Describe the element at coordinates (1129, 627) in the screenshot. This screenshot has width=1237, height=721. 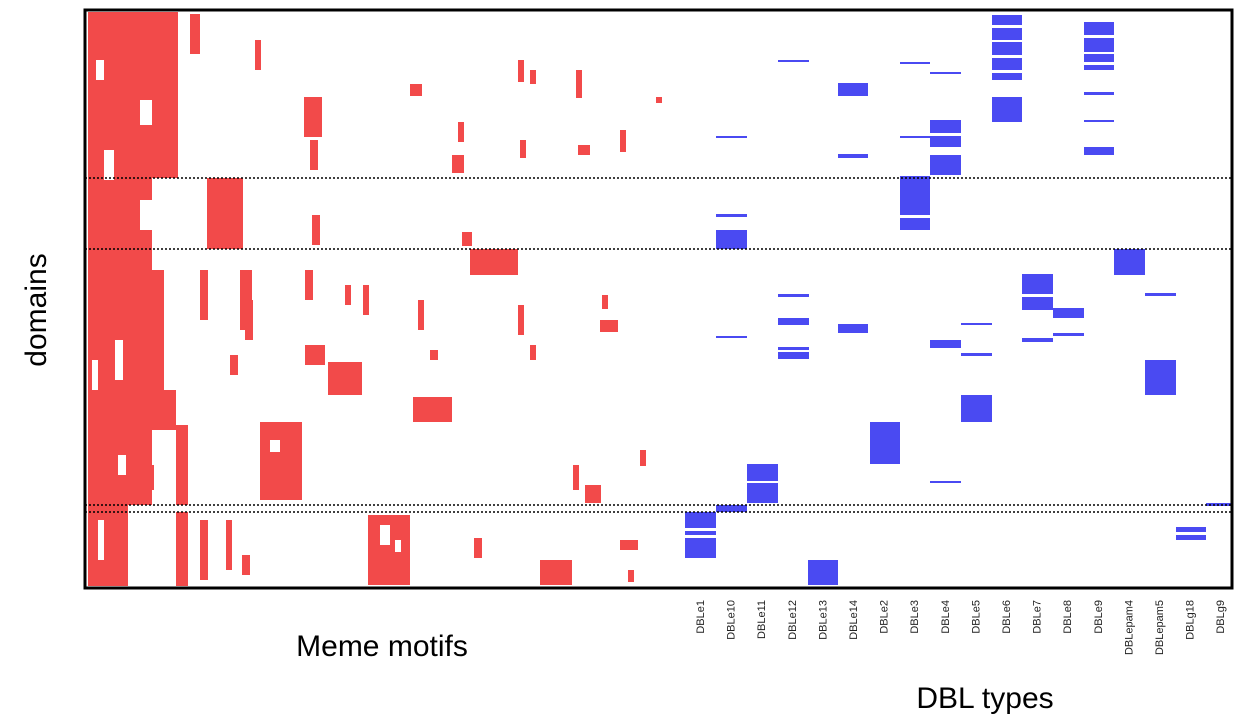
I see `column-label: DBLepam4` at that location.